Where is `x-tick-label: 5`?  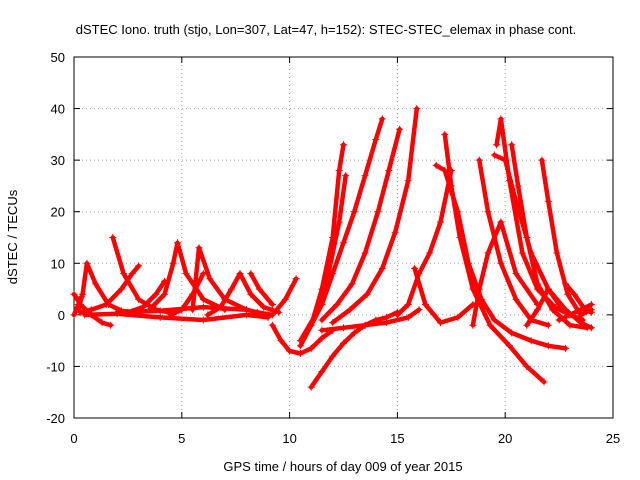 x-tick-label: 5 is located at coordinates (181, 438).